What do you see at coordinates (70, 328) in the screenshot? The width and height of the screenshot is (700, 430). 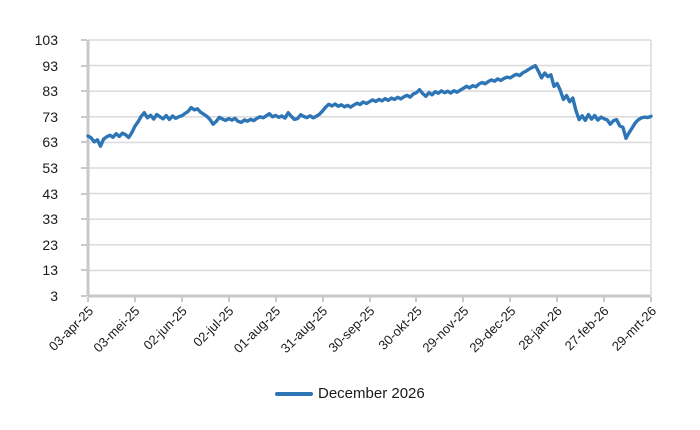 I see `x-axis-tick-label: 03-apr-25` at bounding box center [70, 328].